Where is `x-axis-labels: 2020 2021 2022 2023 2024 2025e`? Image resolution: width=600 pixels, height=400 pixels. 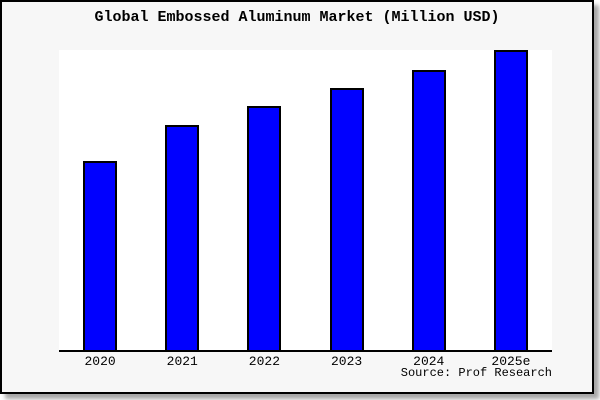 x-axis-labels: 2020 2021 2022 2023 2024 2025e is located at coordinates (305, 362).